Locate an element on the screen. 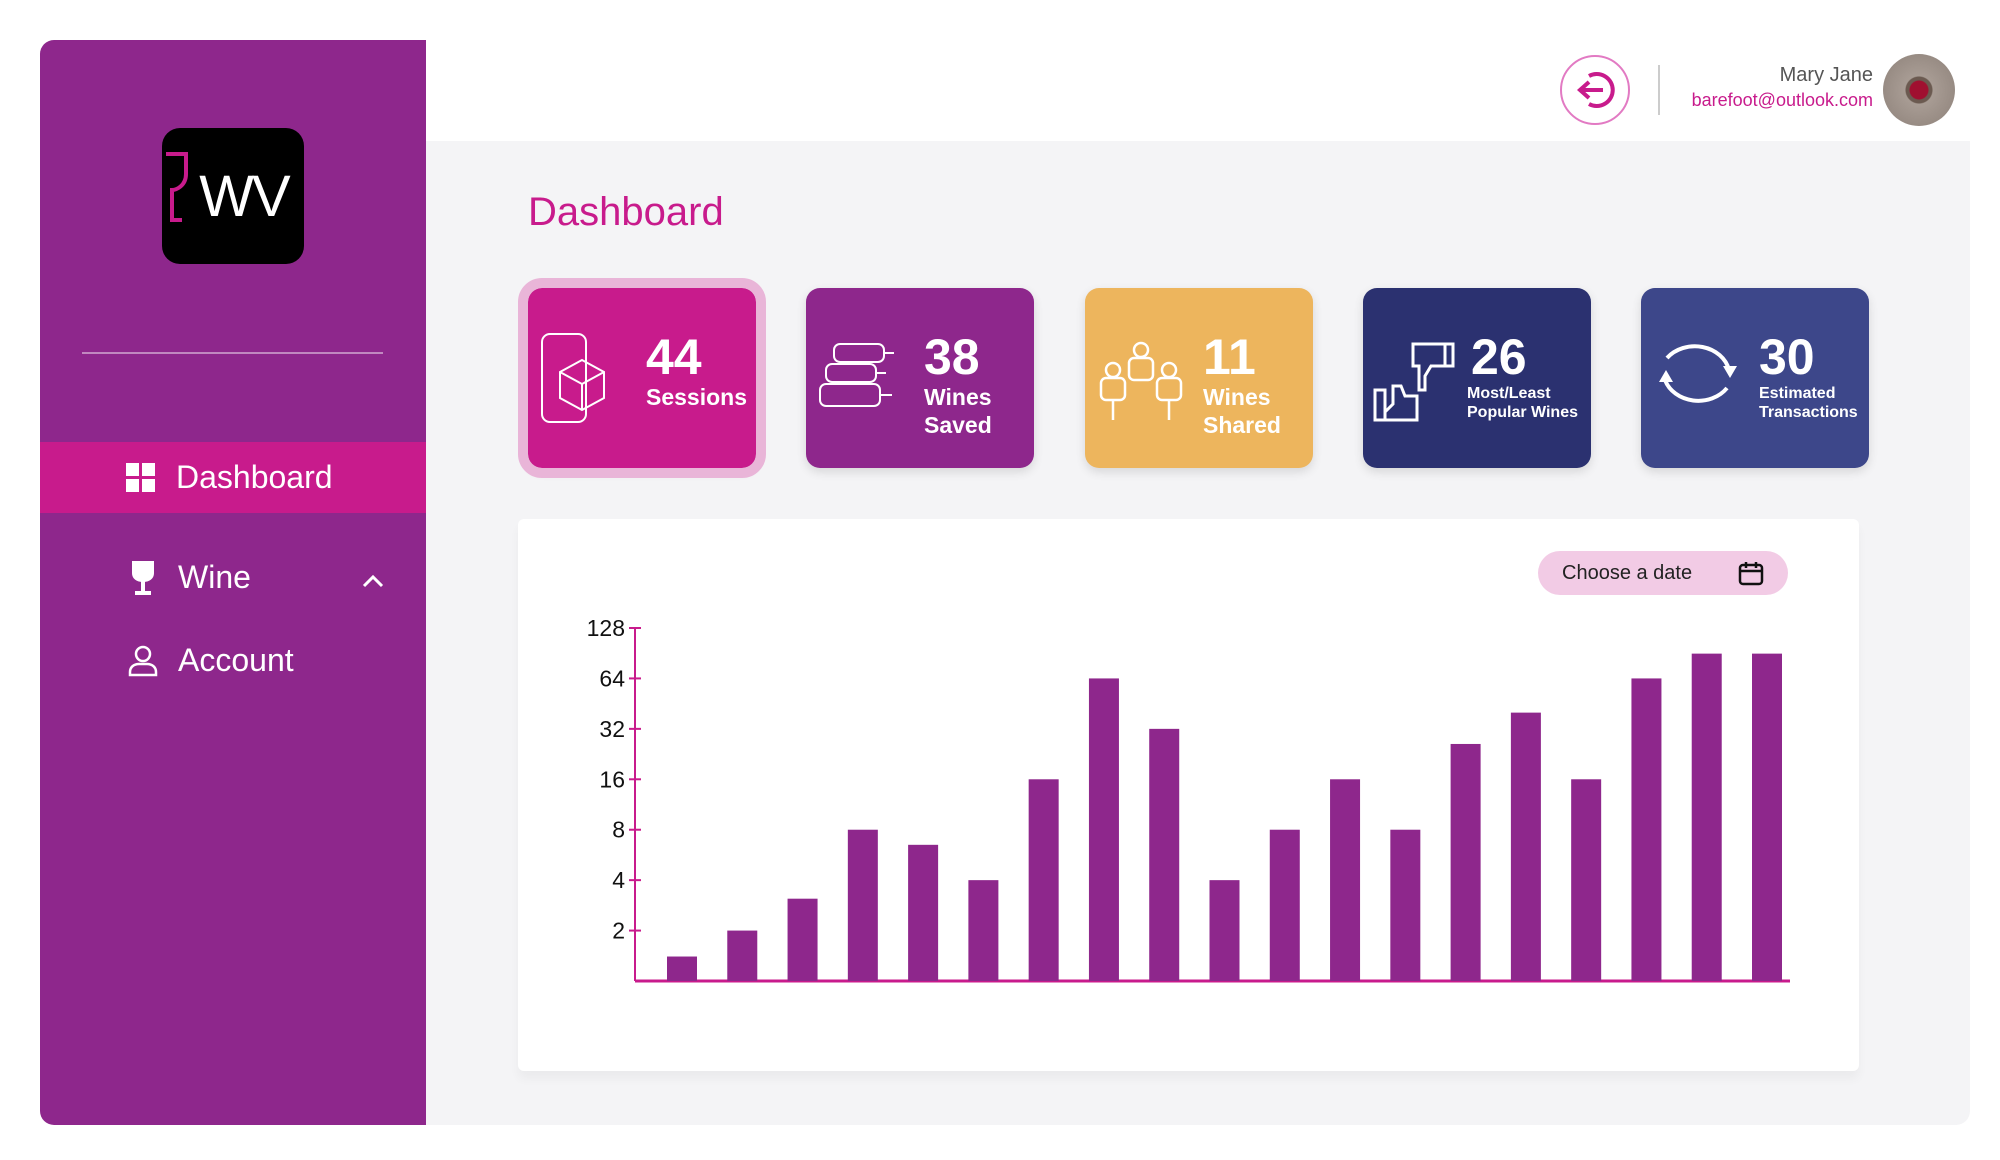 The image size is (2000, 1160). grid-icon is located at coordinates (141, 478).